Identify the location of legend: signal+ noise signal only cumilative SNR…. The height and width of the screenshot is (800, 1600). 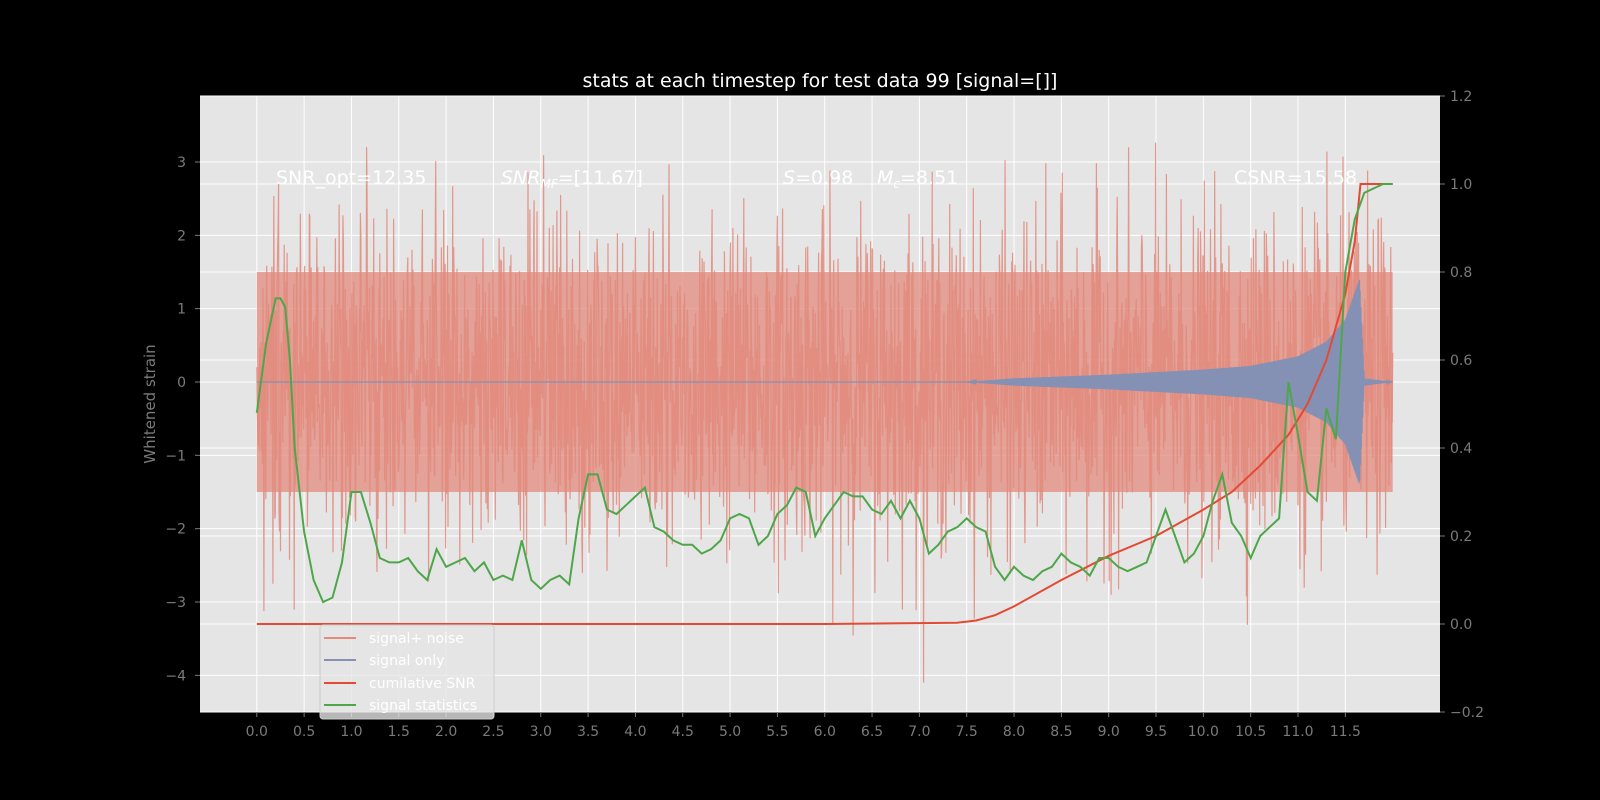
(407, 672).